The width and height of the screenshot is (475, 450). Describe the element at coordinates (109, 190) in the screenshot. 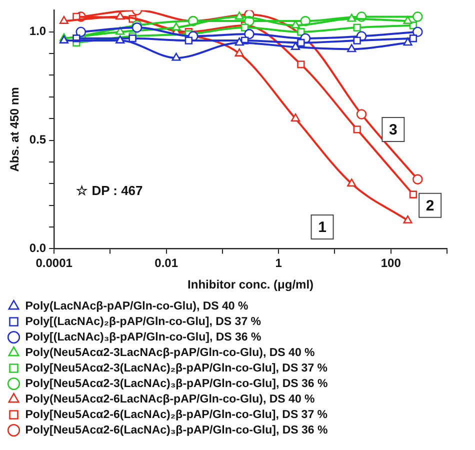

I see `annotation: ☆ DP : 467` at that location.